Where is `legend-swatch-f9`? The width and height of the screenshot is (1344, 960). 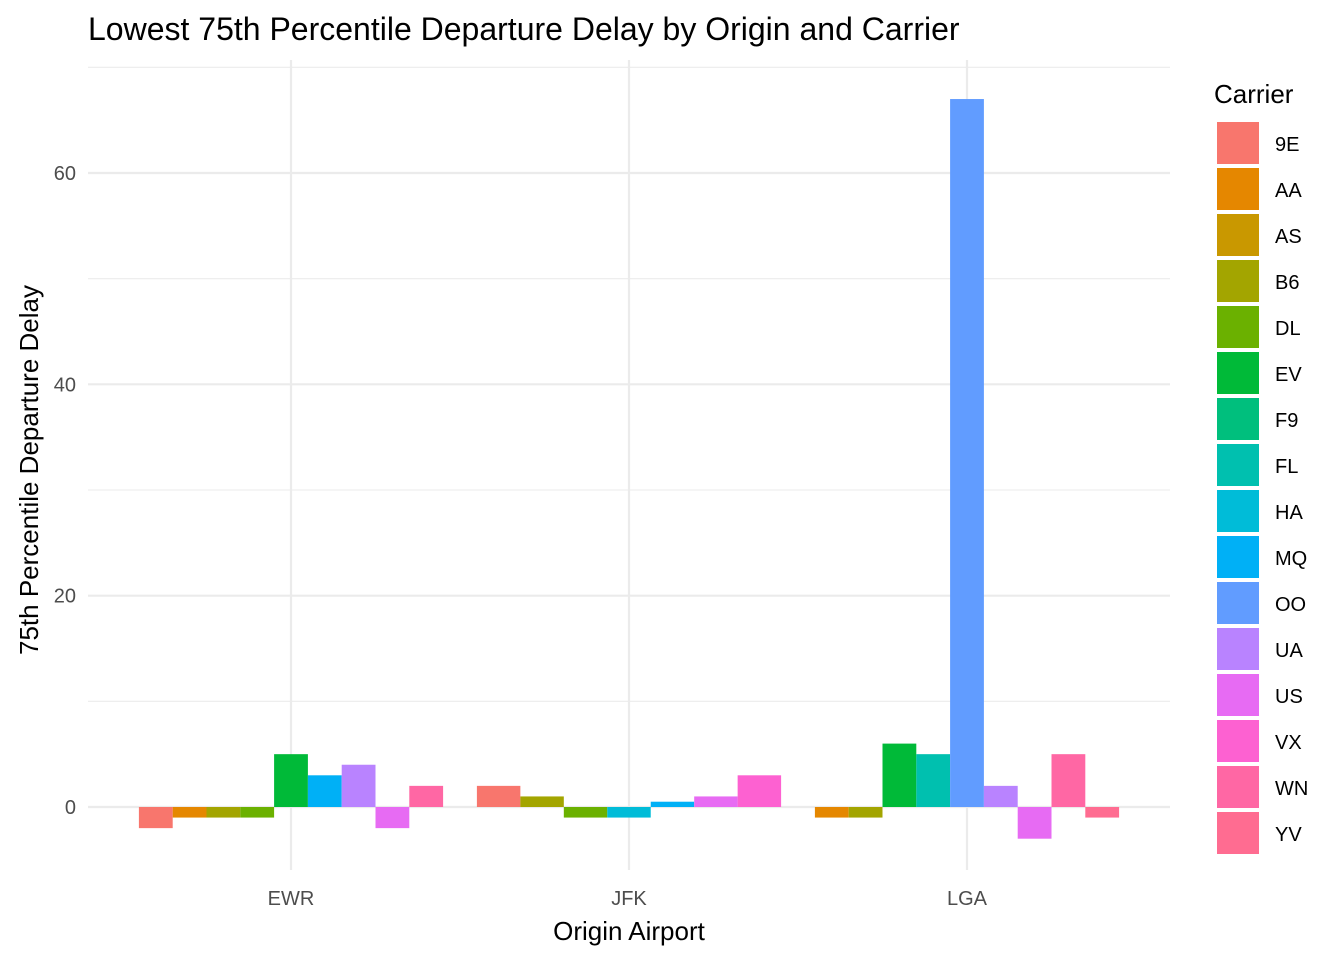
legend-swatch-f9 is located at coordinates (1238, 419).